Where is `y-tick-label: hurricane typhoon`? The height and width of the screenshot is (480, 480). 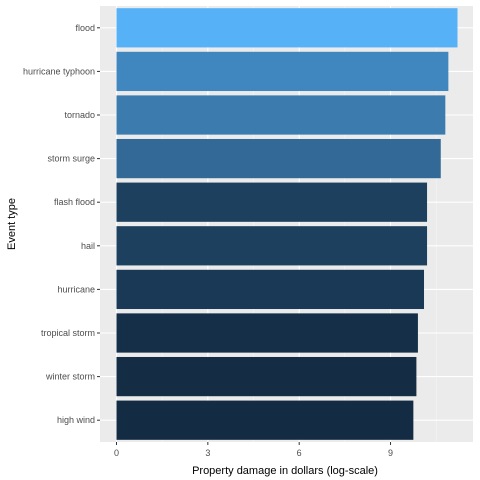
y-tick-label: hurricane typhoon is located at coordinates (59, 71).